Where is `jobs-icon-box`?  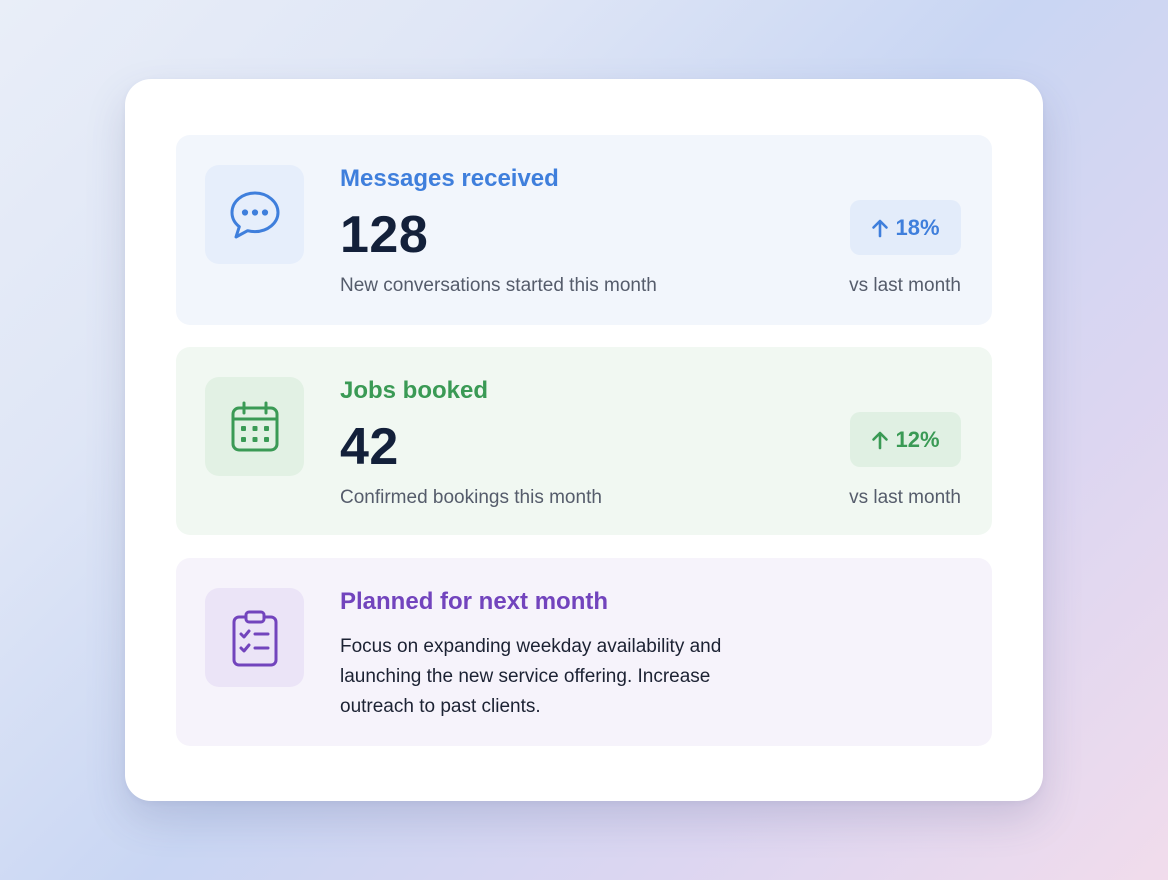 jobs-icon-box is located at coordinates (254, 426).